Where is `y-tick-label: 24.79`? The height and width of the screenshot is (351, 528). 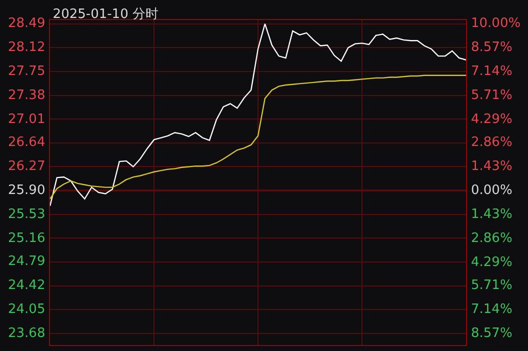 y-tick-label: 24.79 is located at coordinates (27, 261).